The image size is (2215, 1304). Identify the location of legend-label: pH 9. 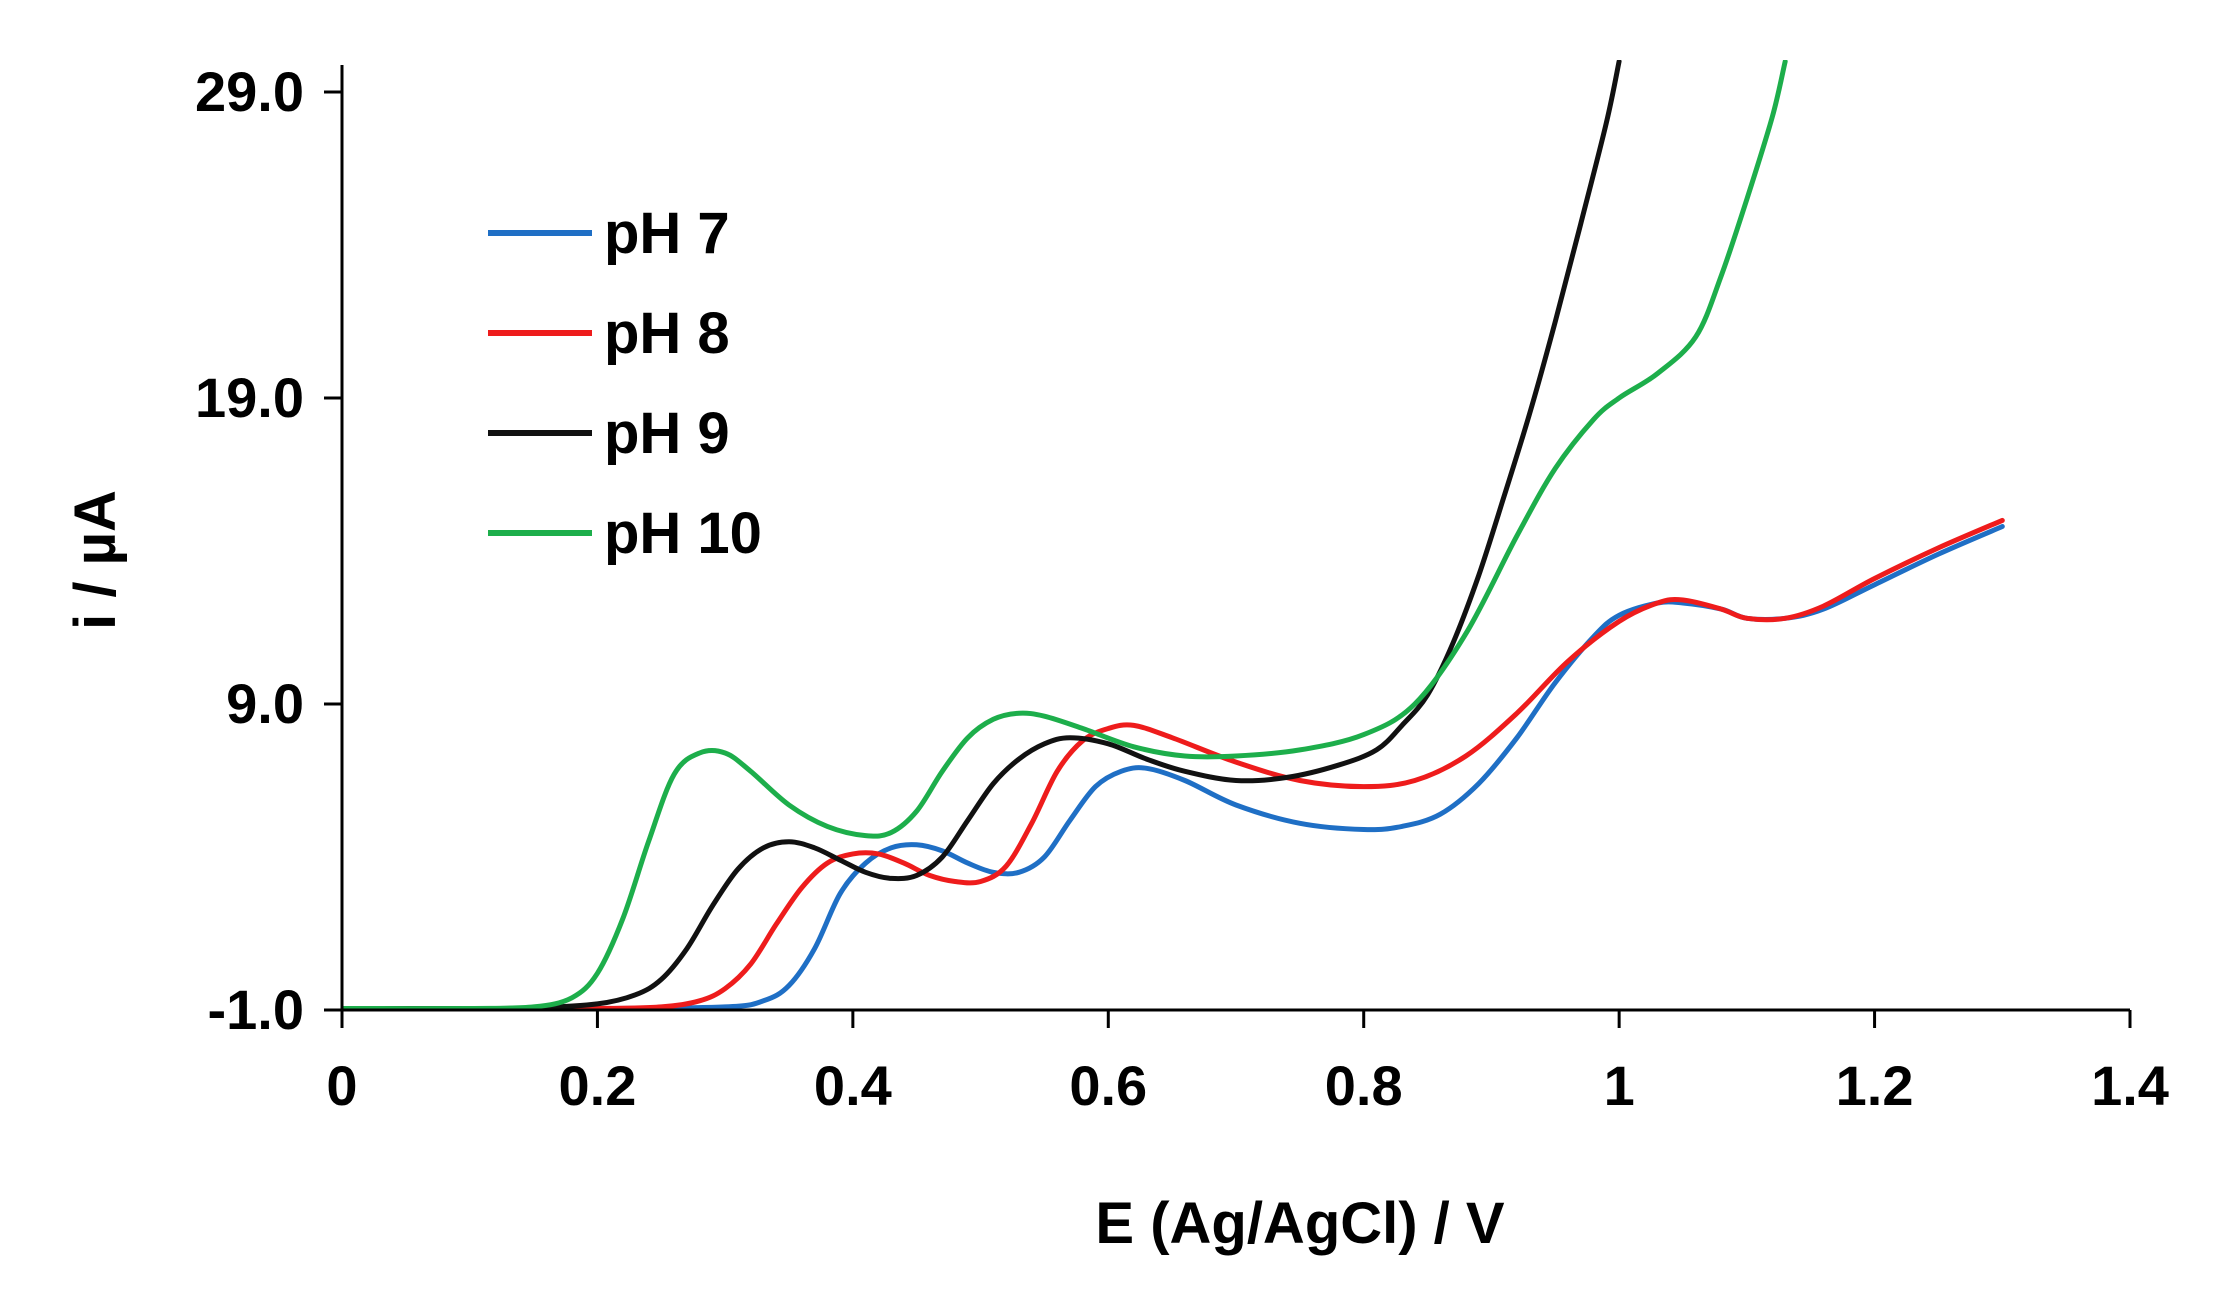
(667, 433).